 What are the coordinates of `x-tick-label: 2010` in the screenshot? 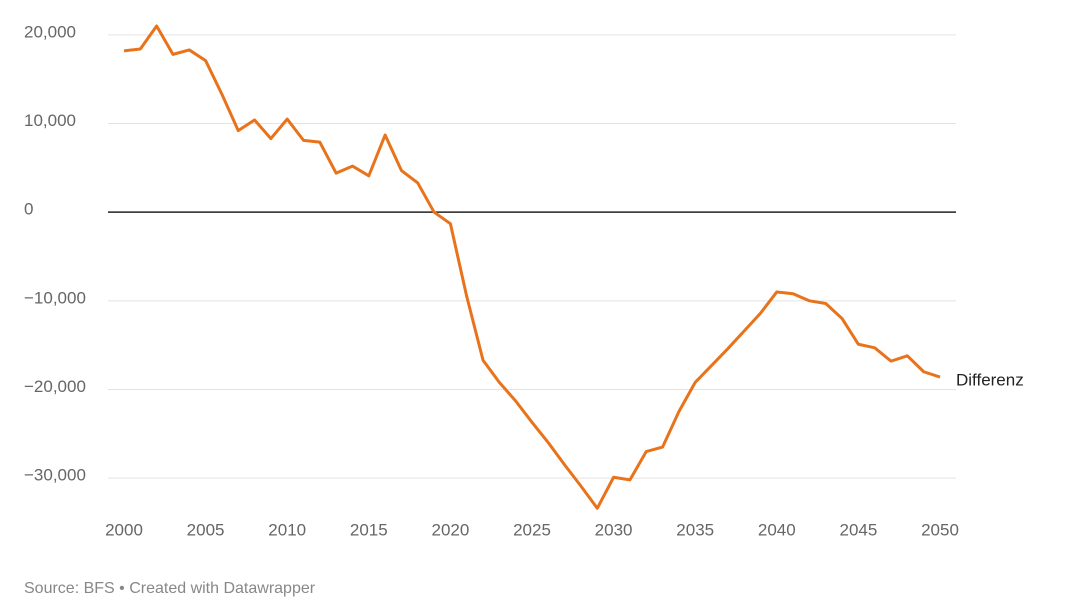 It's located at (287, 529).